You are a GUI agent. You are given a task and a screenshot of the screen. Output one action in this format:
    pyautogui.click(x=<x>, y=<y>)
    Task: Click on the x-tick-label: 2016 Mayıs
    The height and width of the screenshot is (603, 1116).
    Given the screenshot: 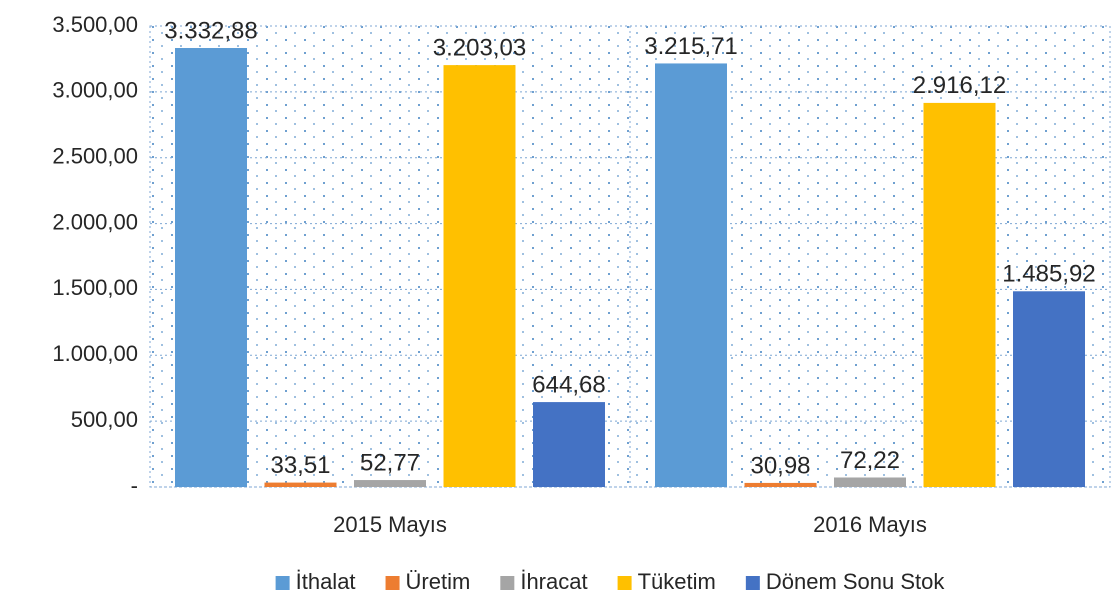 What is the action you would take?
    pyautogui.click(x=870, y=524)
    